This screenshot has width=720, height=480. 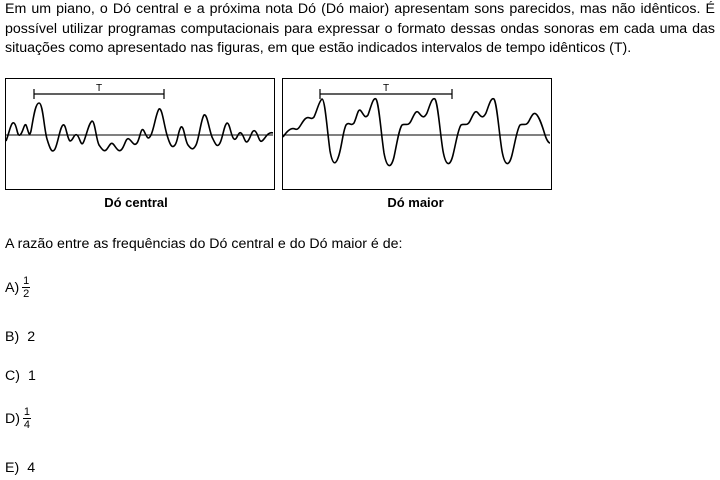 What do you see at coordinates (31, 376) in the screenshot?
I see `option-c-value: 1` at bounding box center [31, 376].